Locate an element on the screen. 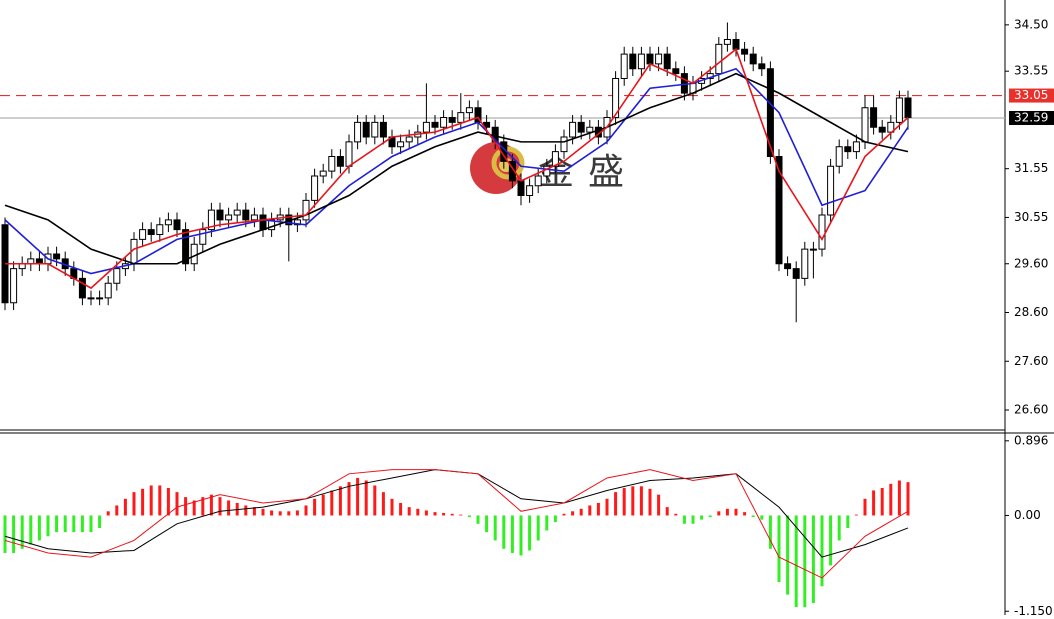 The height and width of the screenshot is (619, 1054). price-label: 33.05 is located at coordinates (1031, 95).